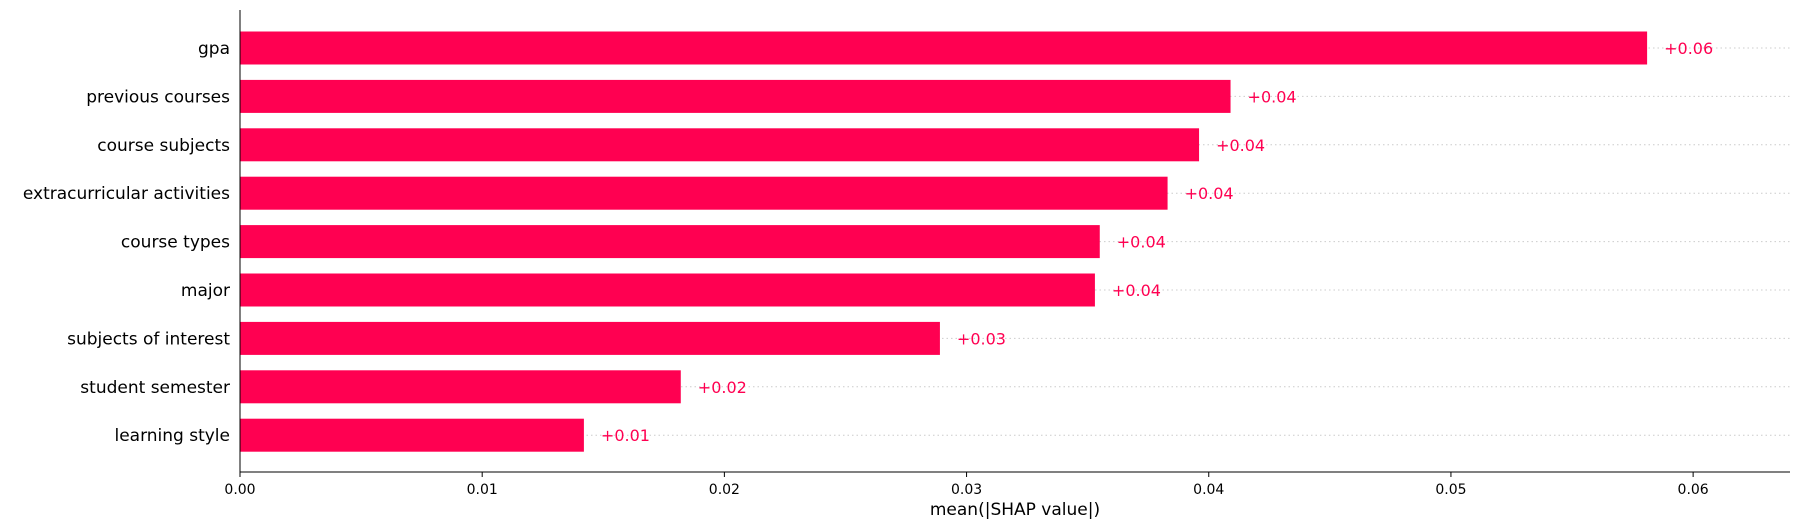 The height and width of the screenshot is (530, 1799). Describe the element at coordinates (163, 146) in the screenshot. I see `category-label: course subjects` at that location.